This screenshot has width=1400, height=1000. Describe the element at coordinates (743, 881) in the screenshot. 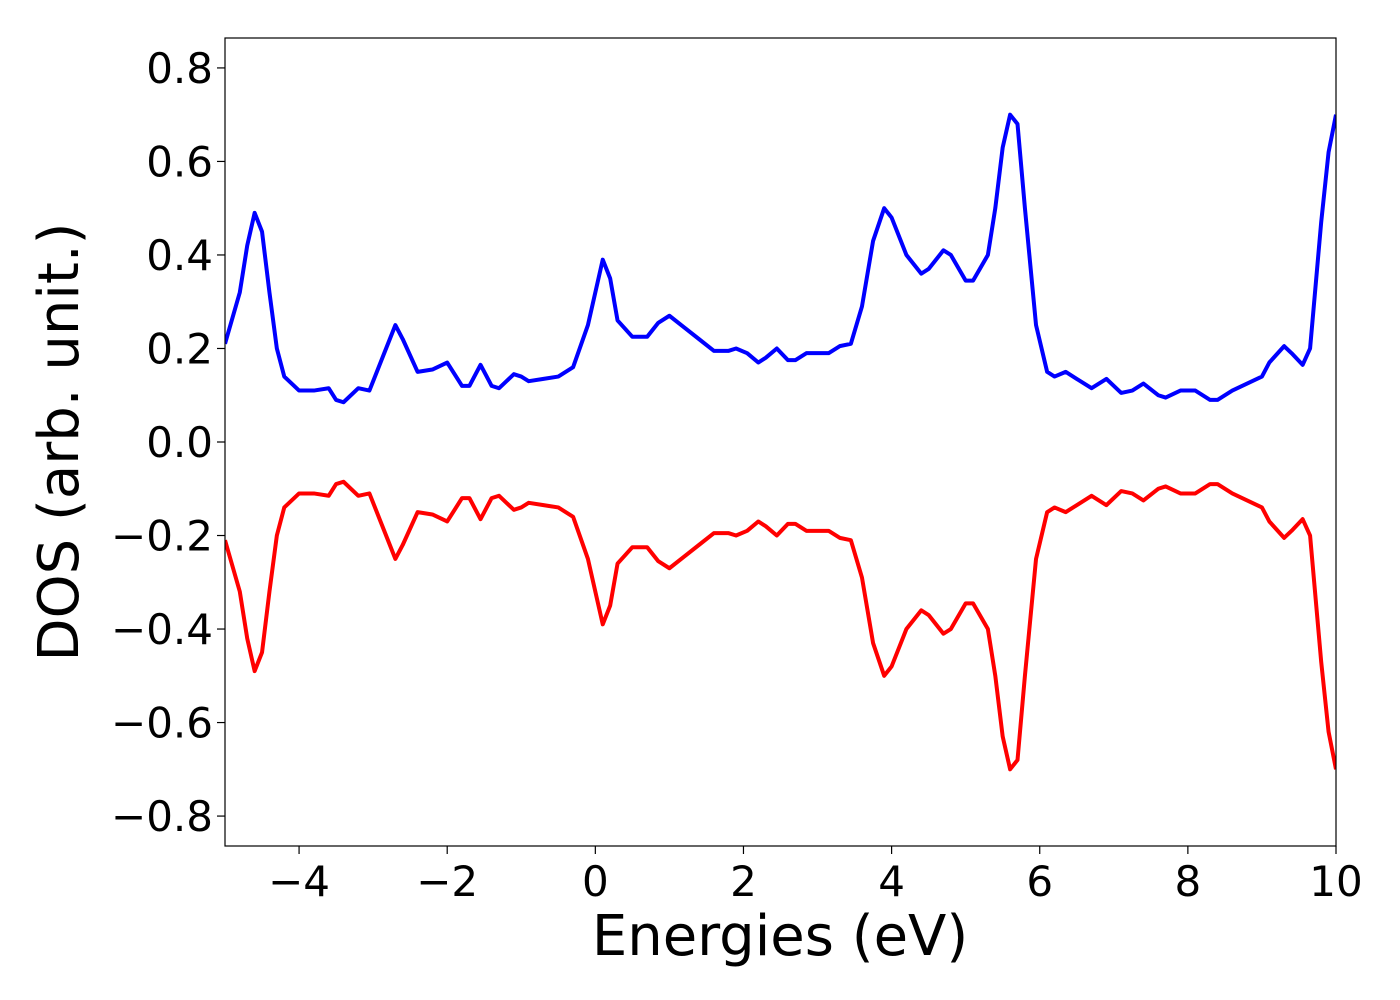

I see `x-tick-label: 2` at that location.